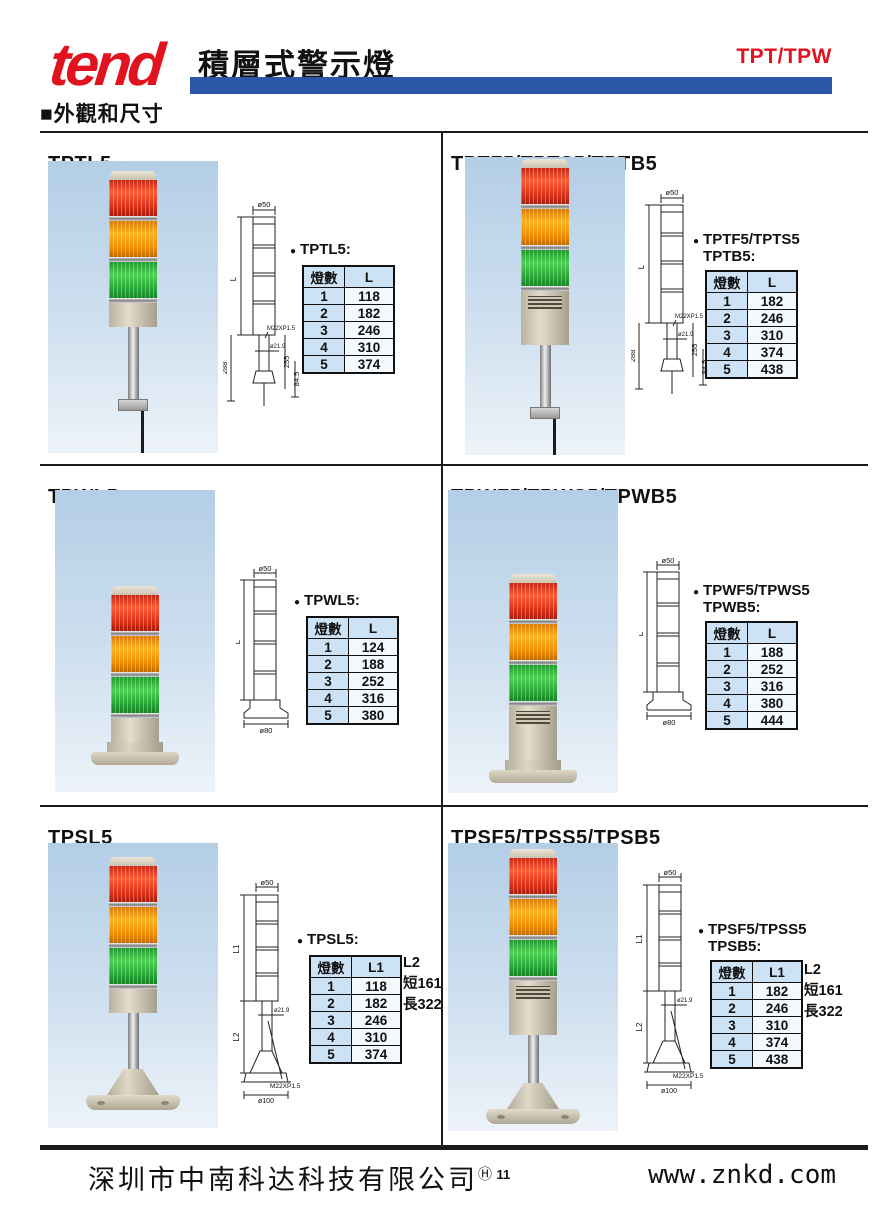  Describe the element at coordinates (323, 313) in the screenshot. I see `lamp-count-cell: 2` at that location.